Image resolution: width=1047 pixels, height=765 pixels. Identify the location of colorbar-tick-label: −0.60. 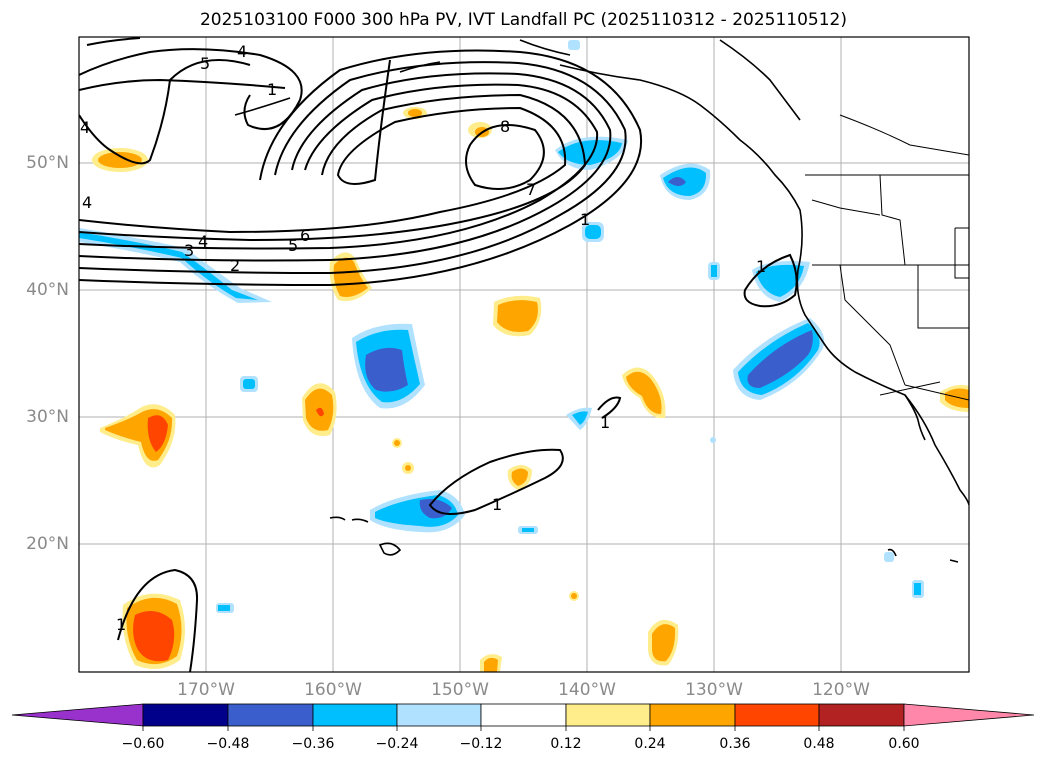
(143, 744).